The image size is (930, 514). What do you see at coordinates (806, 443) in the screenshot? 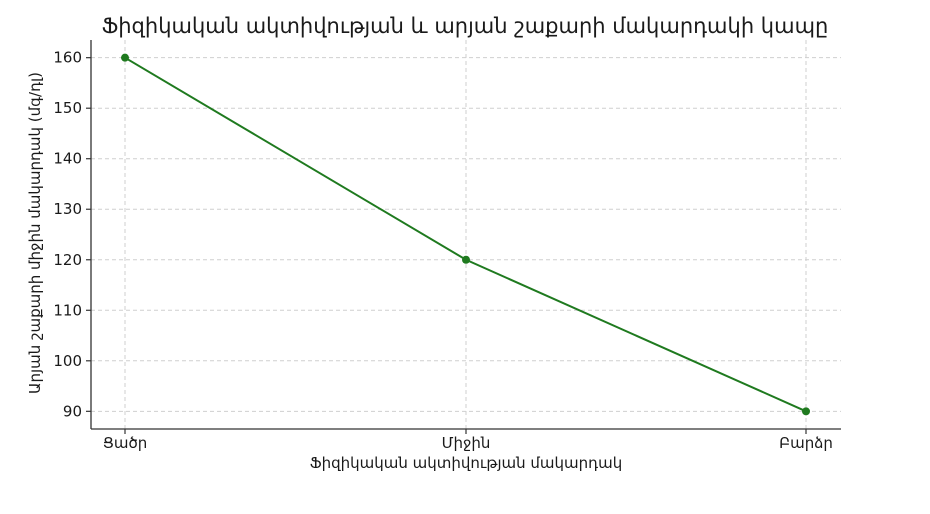
I see `x-tick-label: Բարձր` at bounding box center [806, 443].